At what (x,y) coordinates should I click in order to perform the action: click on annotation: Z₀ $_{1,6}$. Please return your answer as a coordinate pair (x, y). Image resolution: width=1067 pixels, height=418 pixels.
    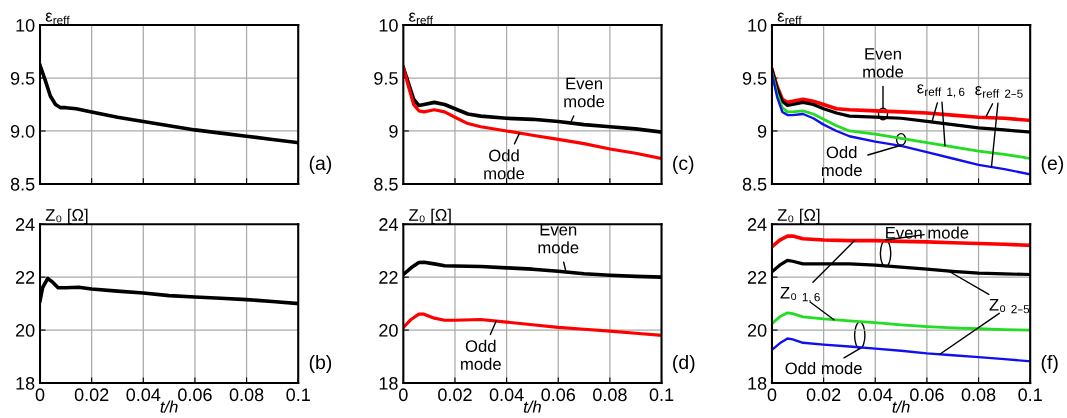
    Looking at the image, I should click on (800, 295).